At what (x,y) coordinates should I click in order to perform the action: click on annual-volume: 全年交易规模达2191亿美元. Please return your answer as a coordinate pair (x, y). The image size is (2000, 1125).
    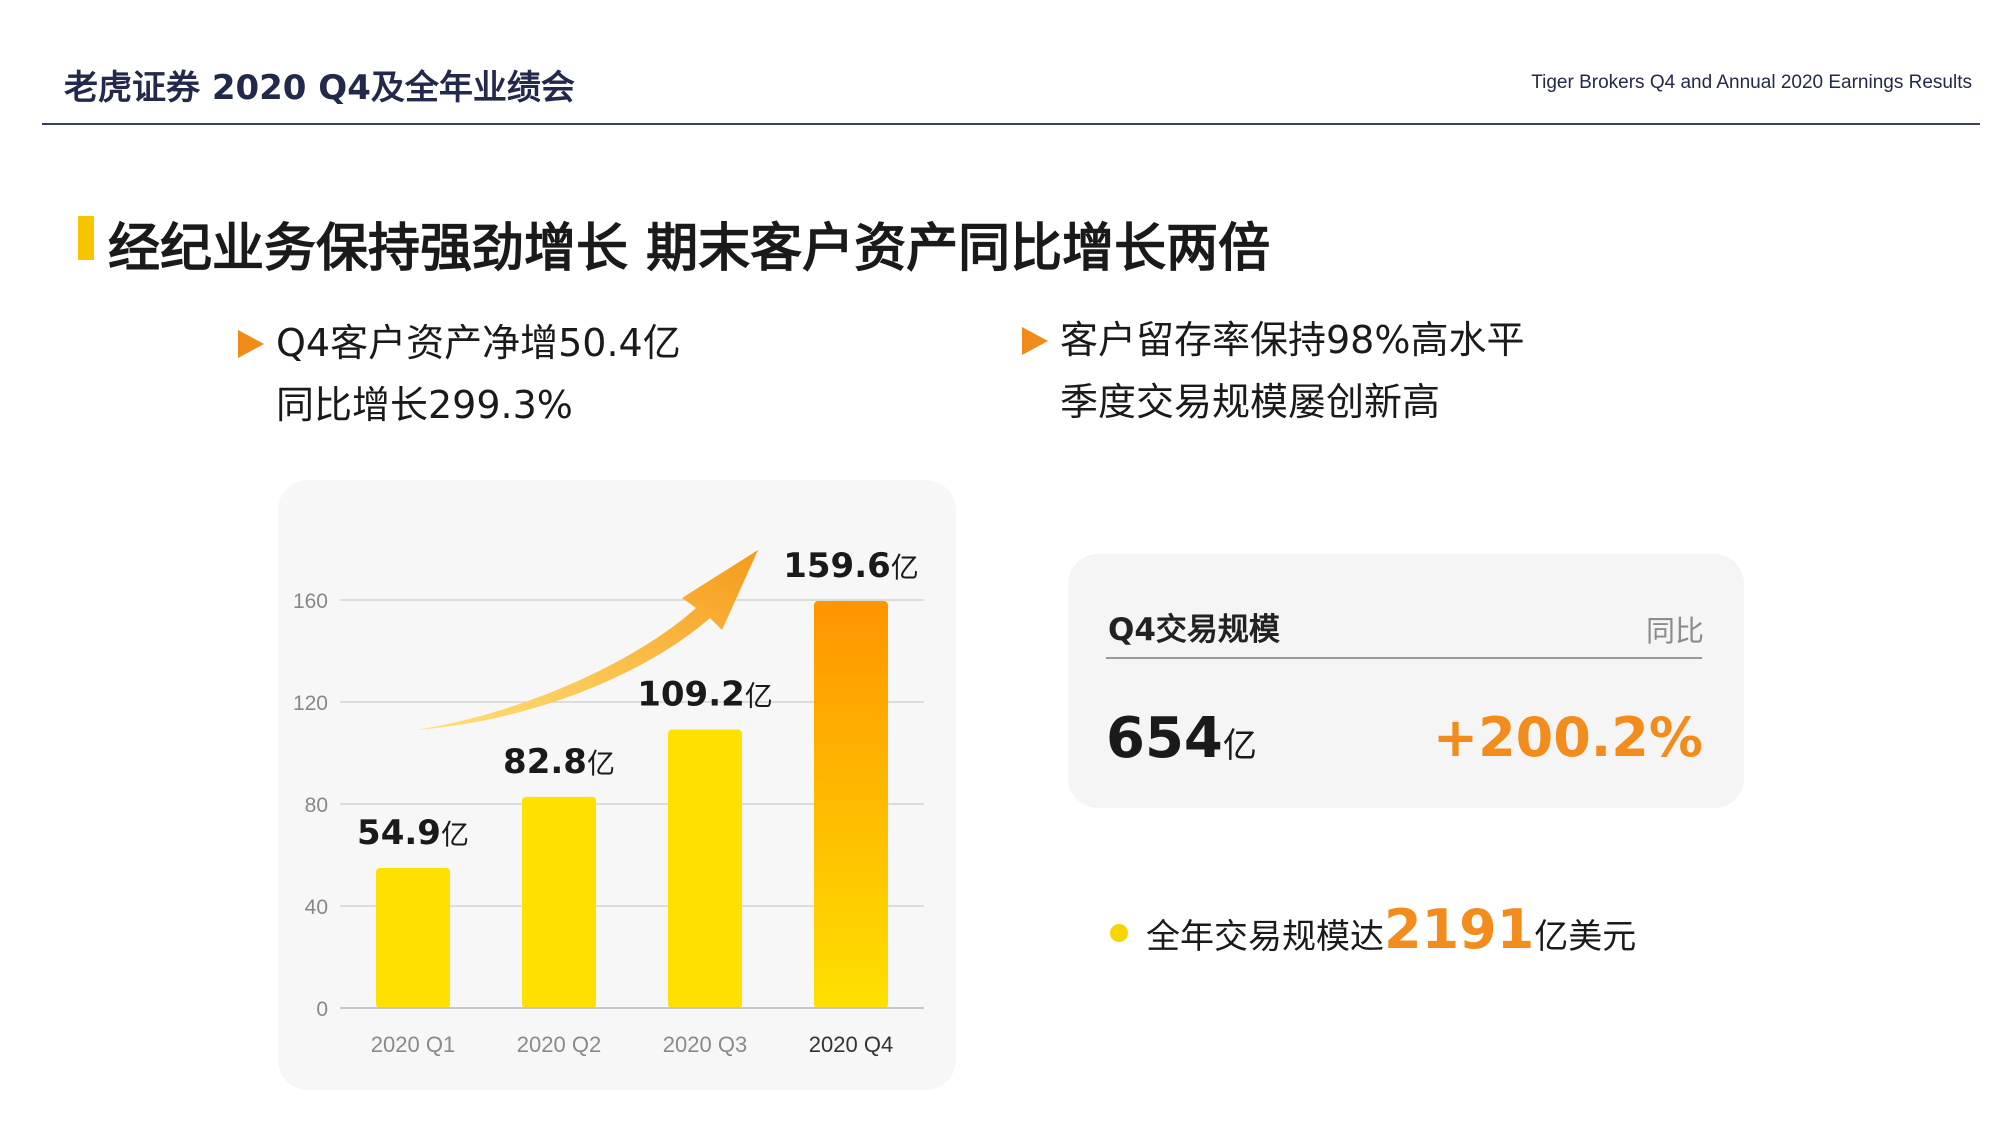
    Looking at the image, I should click on (1391, 929).